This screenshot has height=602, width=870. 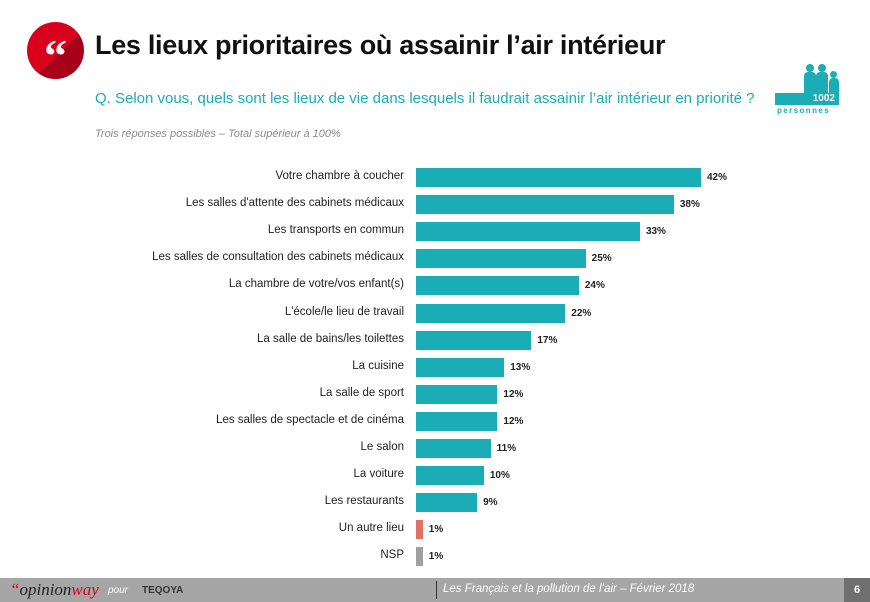 What do you see at coordinates (655, 232) in the screenshot?
I see `value-label: 33%` at bounding box center [655, 232].